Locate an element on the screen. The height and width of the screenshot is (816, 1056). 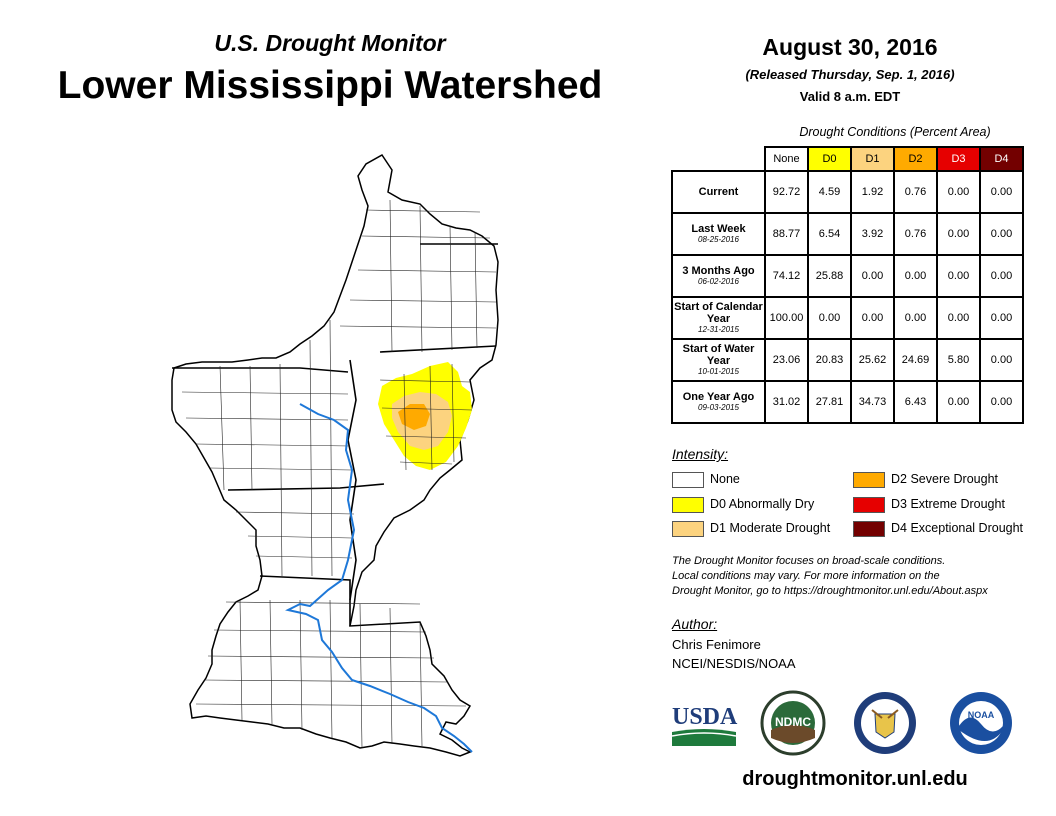
legend-label: None is located at coordinates (725, 479).